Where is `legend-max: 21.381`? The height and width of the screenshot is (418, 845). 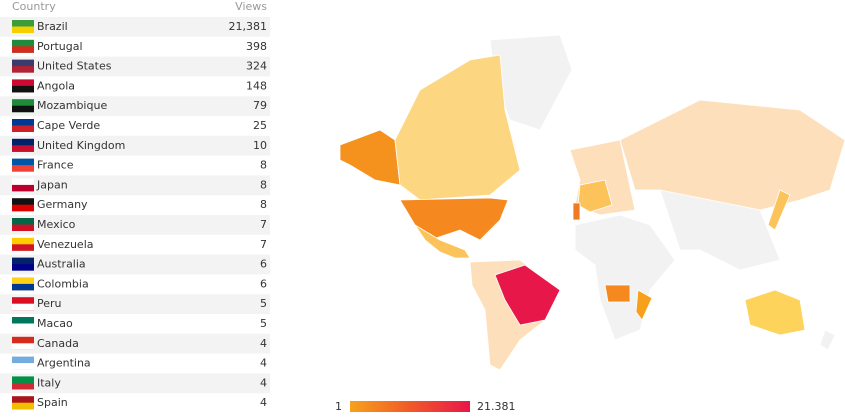
legend-max: 21.381 is located at coordinates (496, 406).